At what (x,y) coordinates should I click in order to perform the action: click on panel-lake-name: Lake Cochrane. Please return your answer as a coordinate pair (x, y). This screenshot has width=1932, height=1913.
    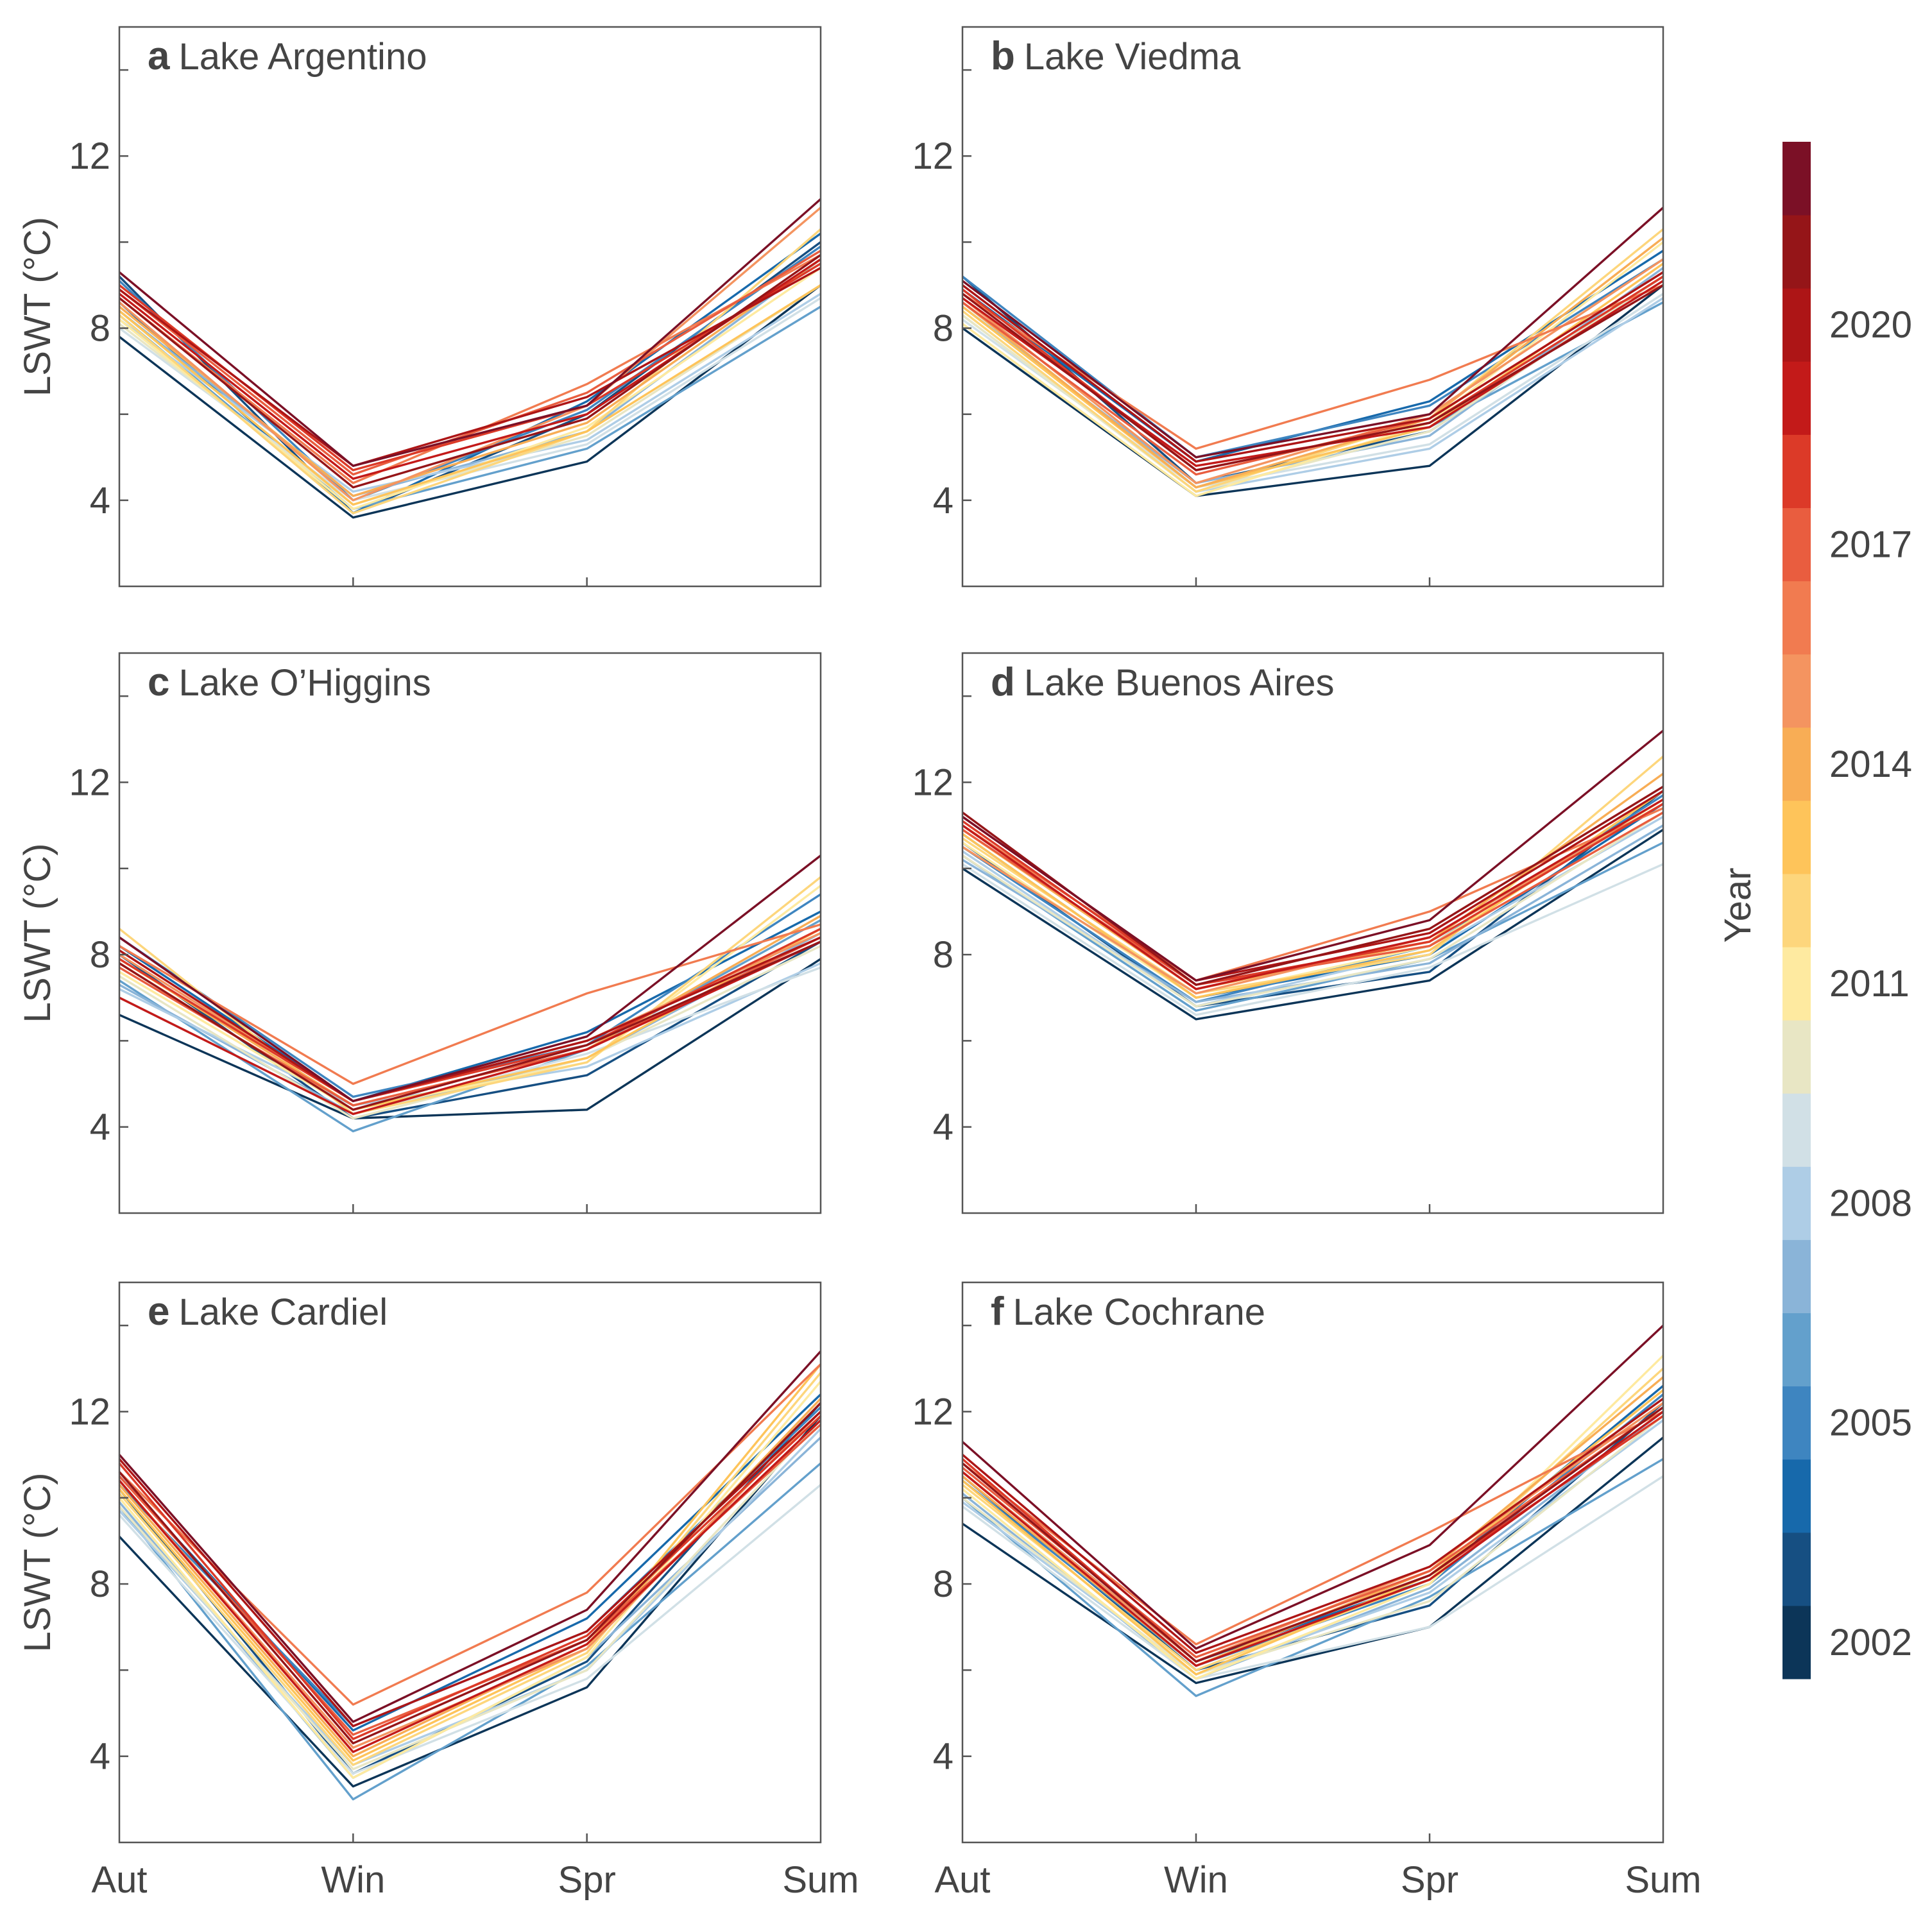
    Looking at the image, I should click on (1139, 1312).